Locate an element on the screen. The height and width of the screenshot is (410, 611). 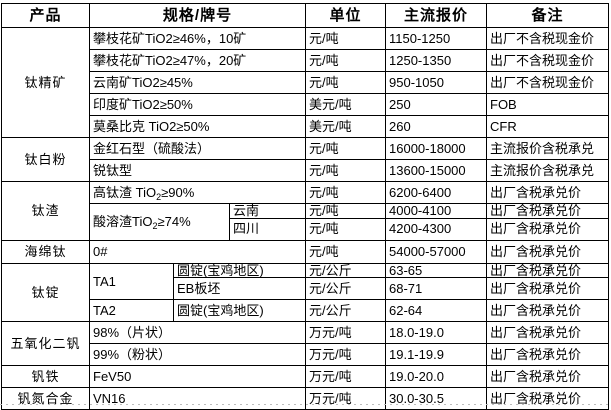
table-row: 海绵钛 0# 元/吨 54000-57000 出厂含税承兑价 is located at coordinates (305, 252).